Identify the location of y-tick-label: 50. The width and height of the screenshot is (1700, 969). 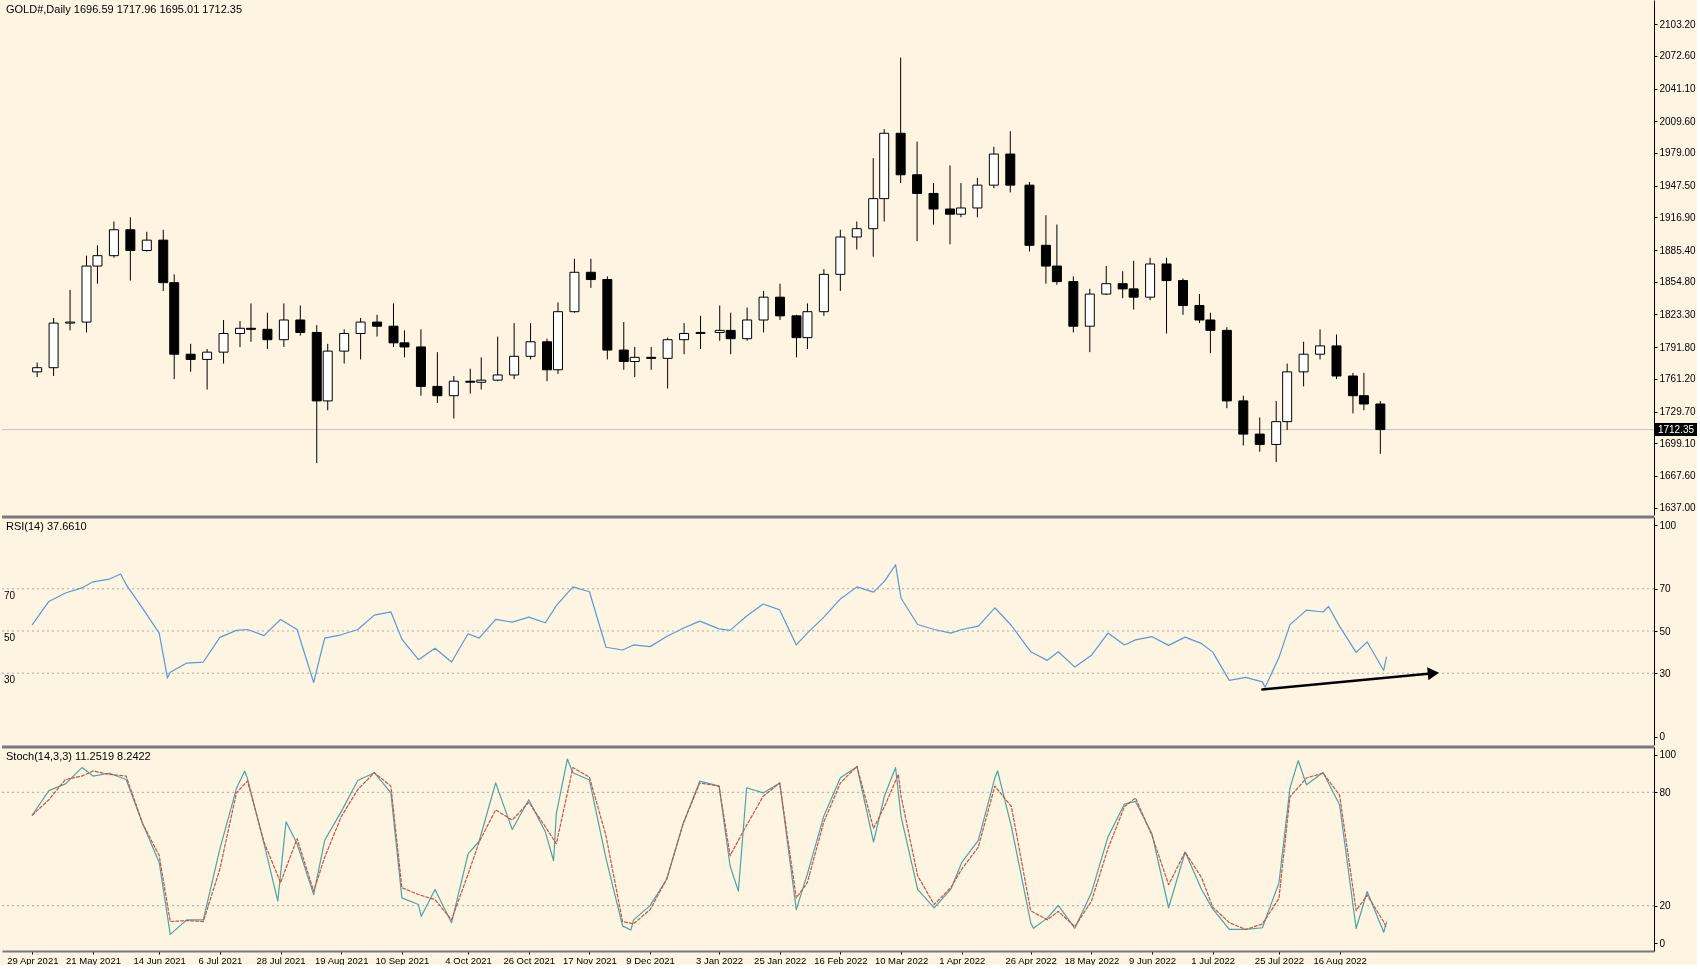
(1665, 631).